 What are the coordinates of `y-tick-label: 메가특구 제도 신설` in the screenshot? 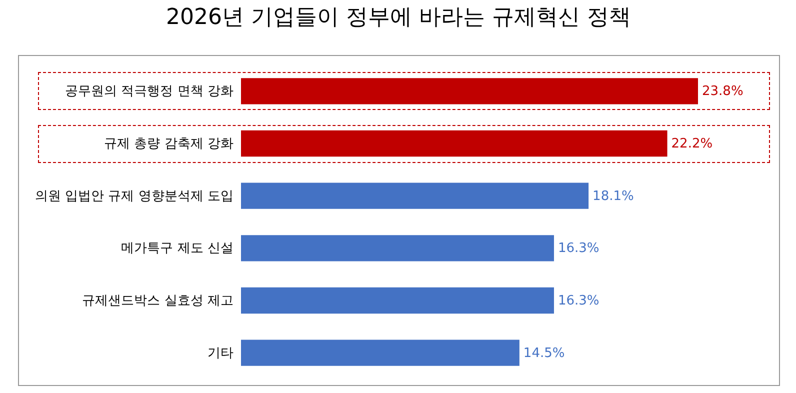 It's located at (177, 248).